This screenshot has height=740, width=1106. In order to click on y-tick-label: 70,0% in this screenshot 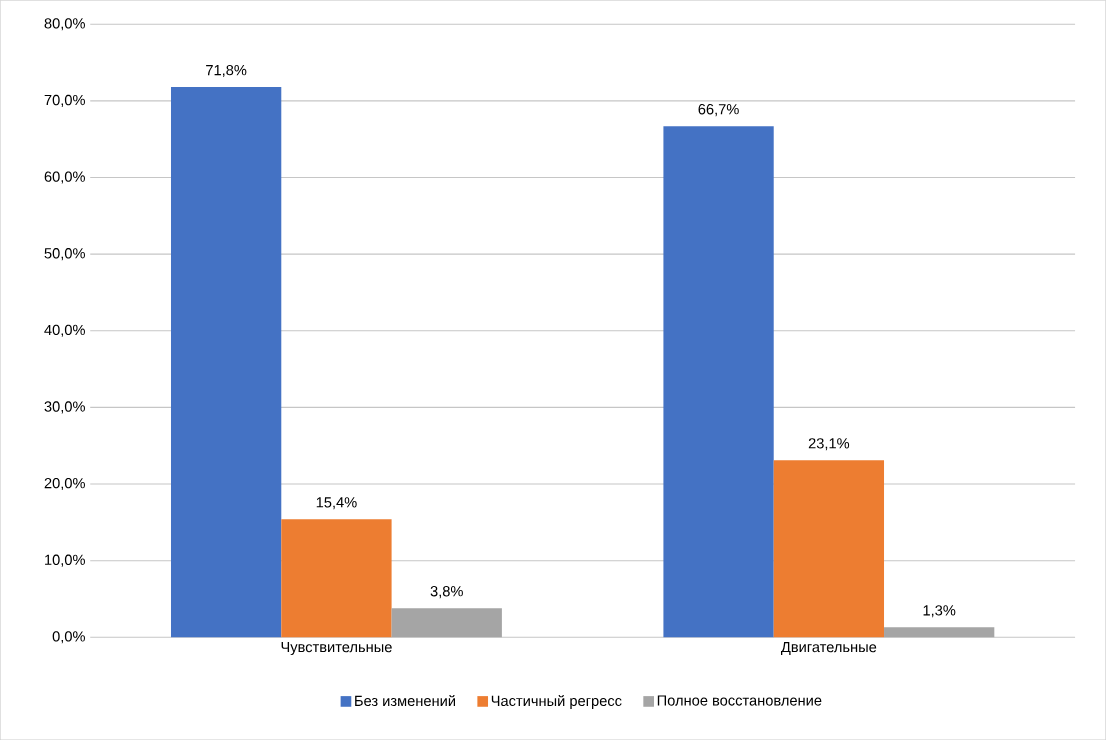, I will do `click(64, 100)`.